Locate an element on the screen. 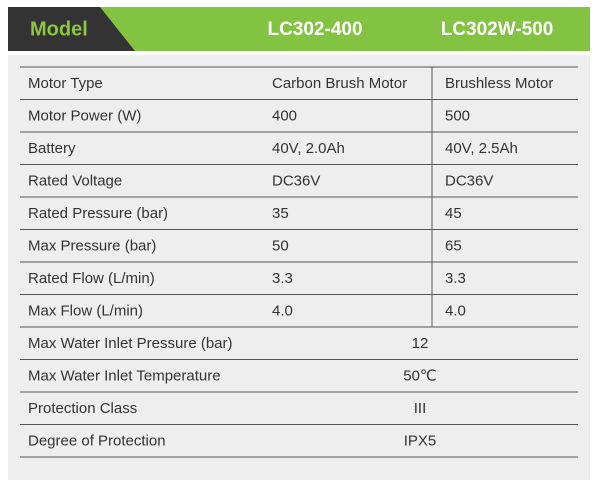 Image resolution: width=598 pixels, height=489 pixels. header-model: LC302W-500 is located at coordinates (497, 29).